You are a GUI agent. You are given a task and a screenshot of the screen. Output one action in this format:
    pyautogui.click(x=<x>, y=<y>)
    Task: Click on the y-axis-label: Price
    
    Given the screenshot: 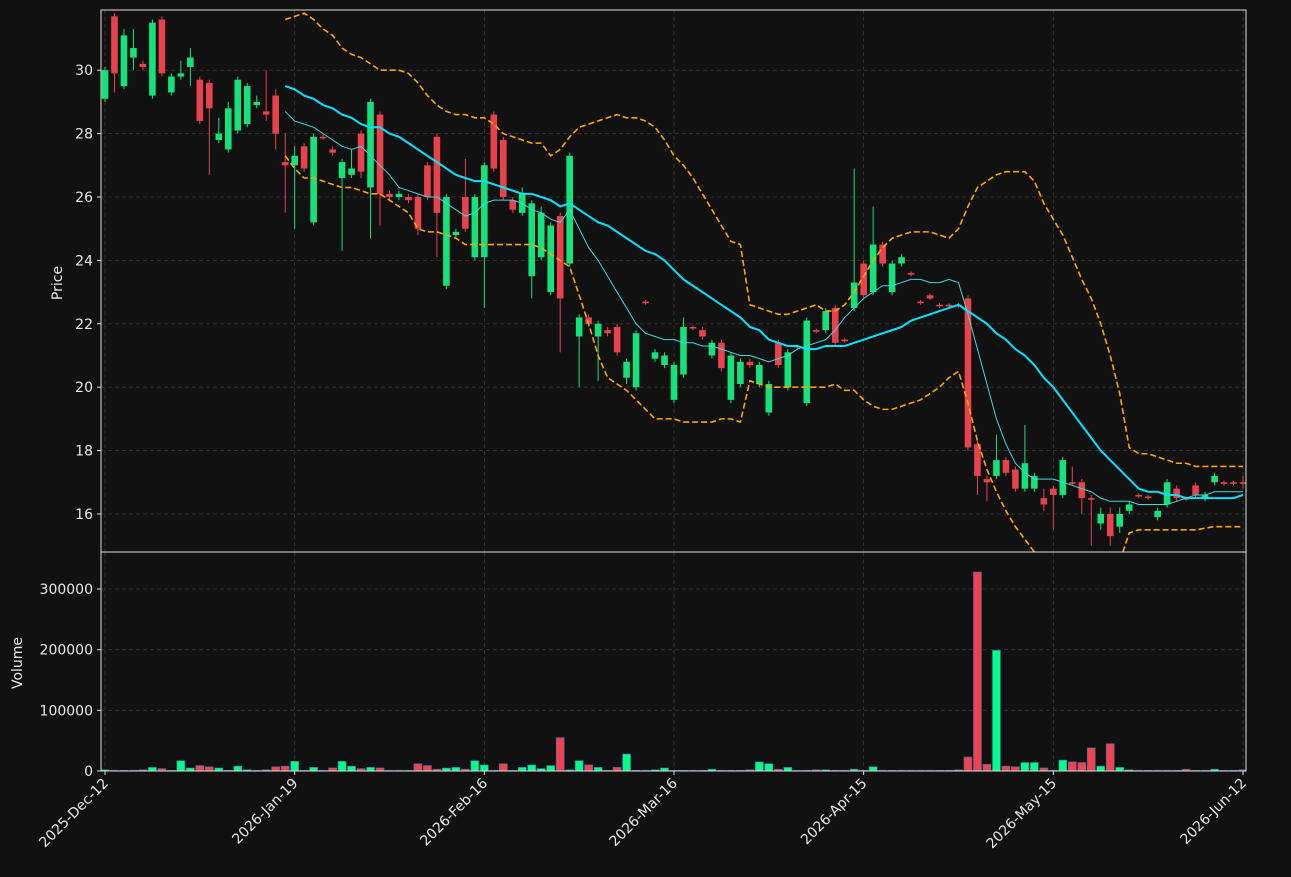 What is the action you would take?
    pyautogui.click(x=58, y=283)
    